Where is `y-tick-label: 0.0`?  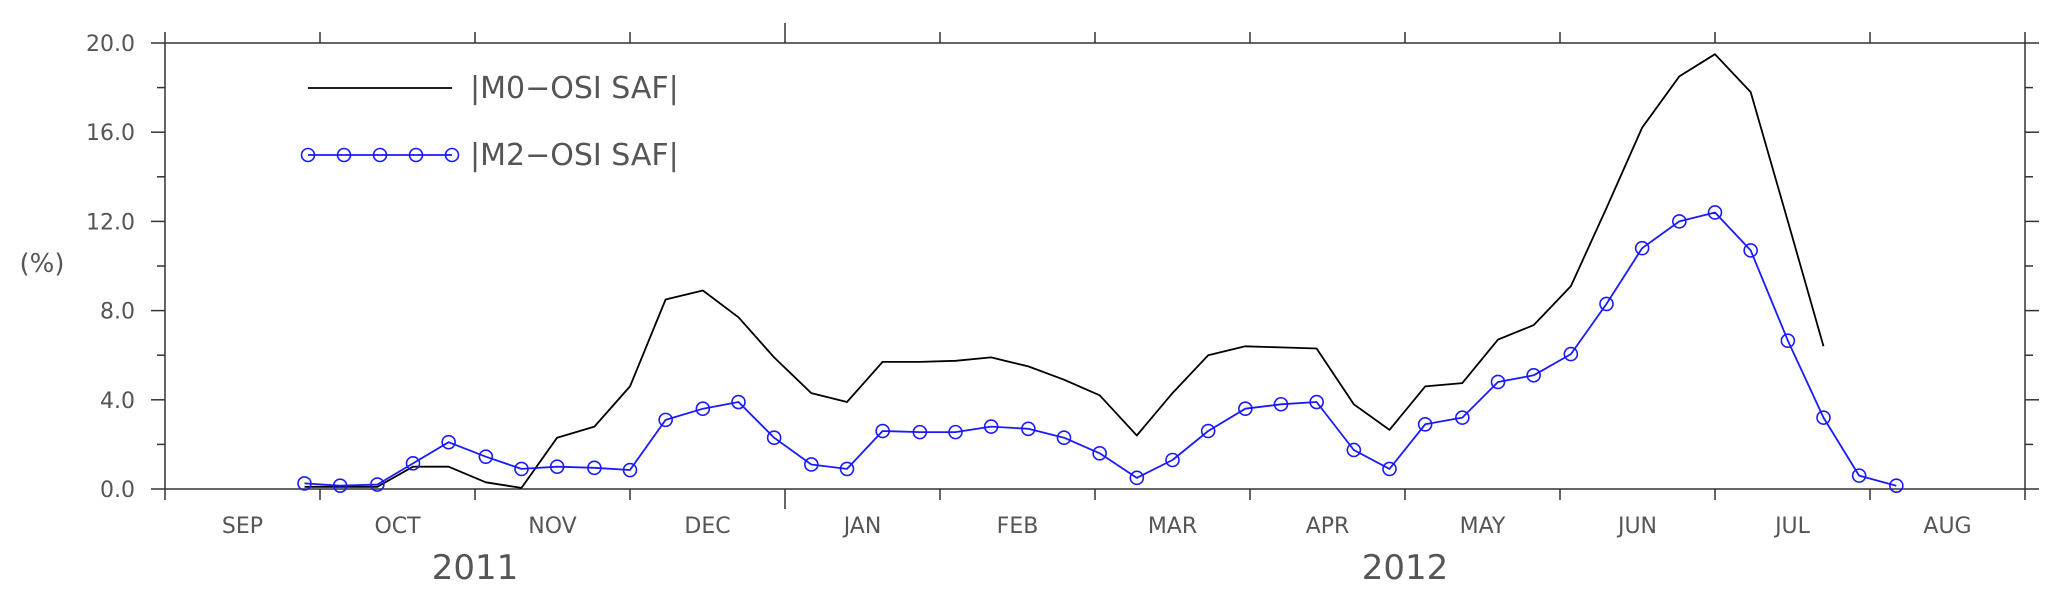
y-tick-label: 0.0 is located at coordinates (117, 490).